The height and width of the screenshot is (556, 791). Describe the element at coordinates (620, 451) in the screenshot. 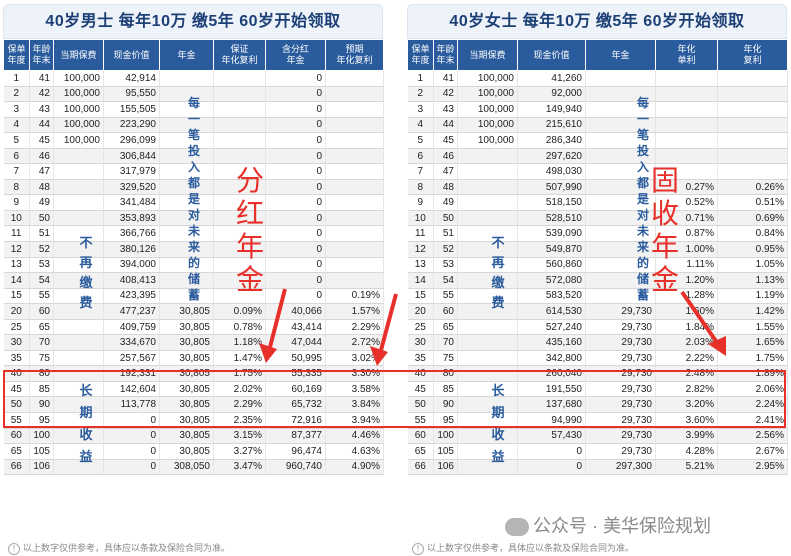

I see `table-cell: 29,730` at that location.